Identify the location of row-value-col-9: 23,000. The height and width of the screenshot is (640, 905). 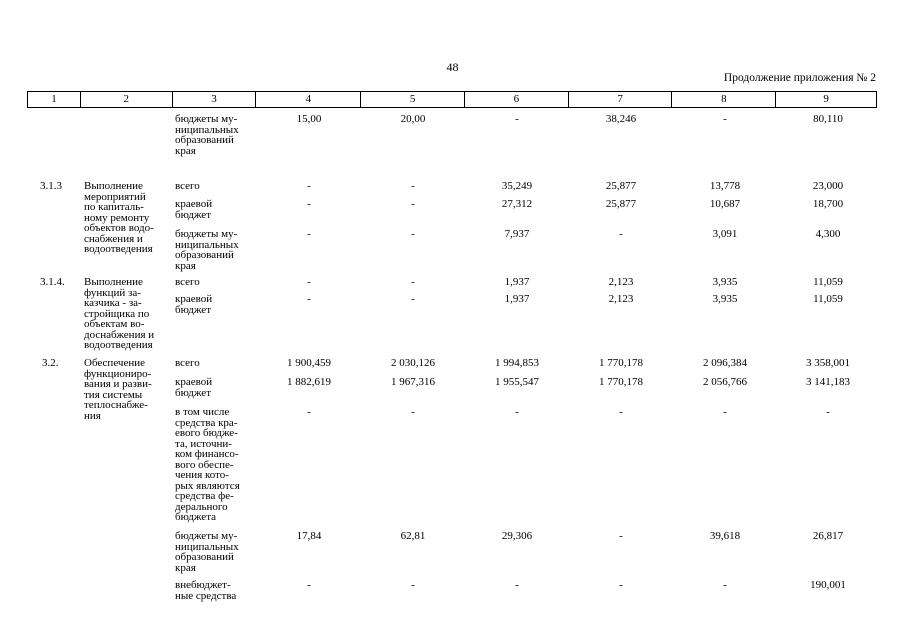
(828, 186).